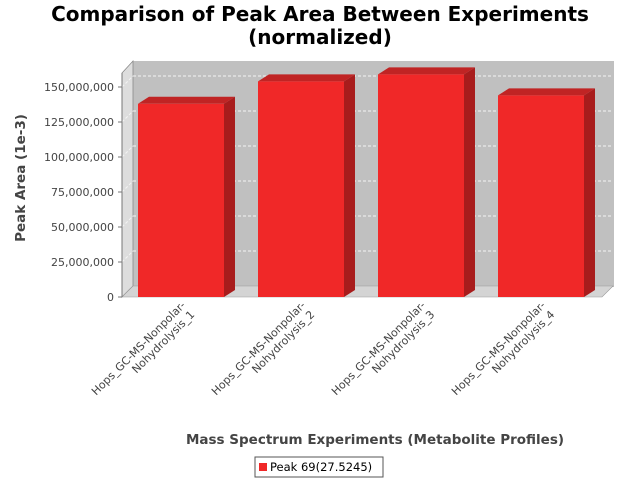 The image size is (640, 480). I want to click on legend-label: Peak 69(27.5245), so click(321, 467).